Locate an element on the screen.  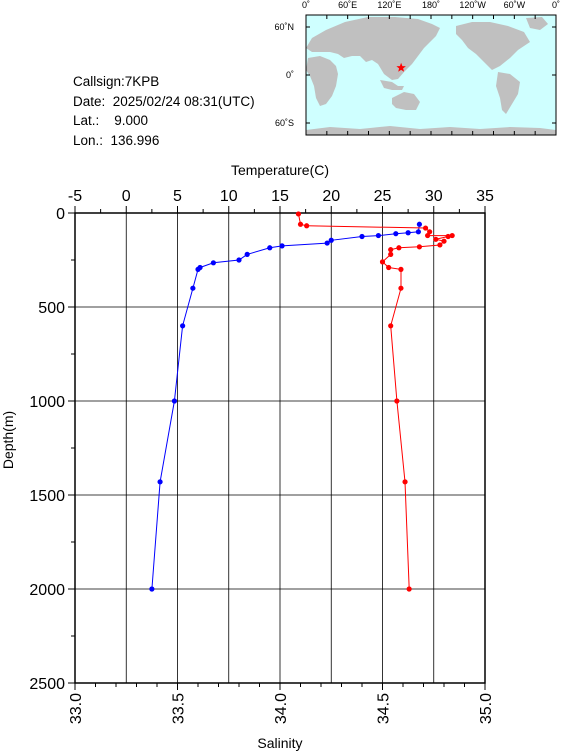
map-latitude-label: 60˚N is located at coordinates (284, 27).